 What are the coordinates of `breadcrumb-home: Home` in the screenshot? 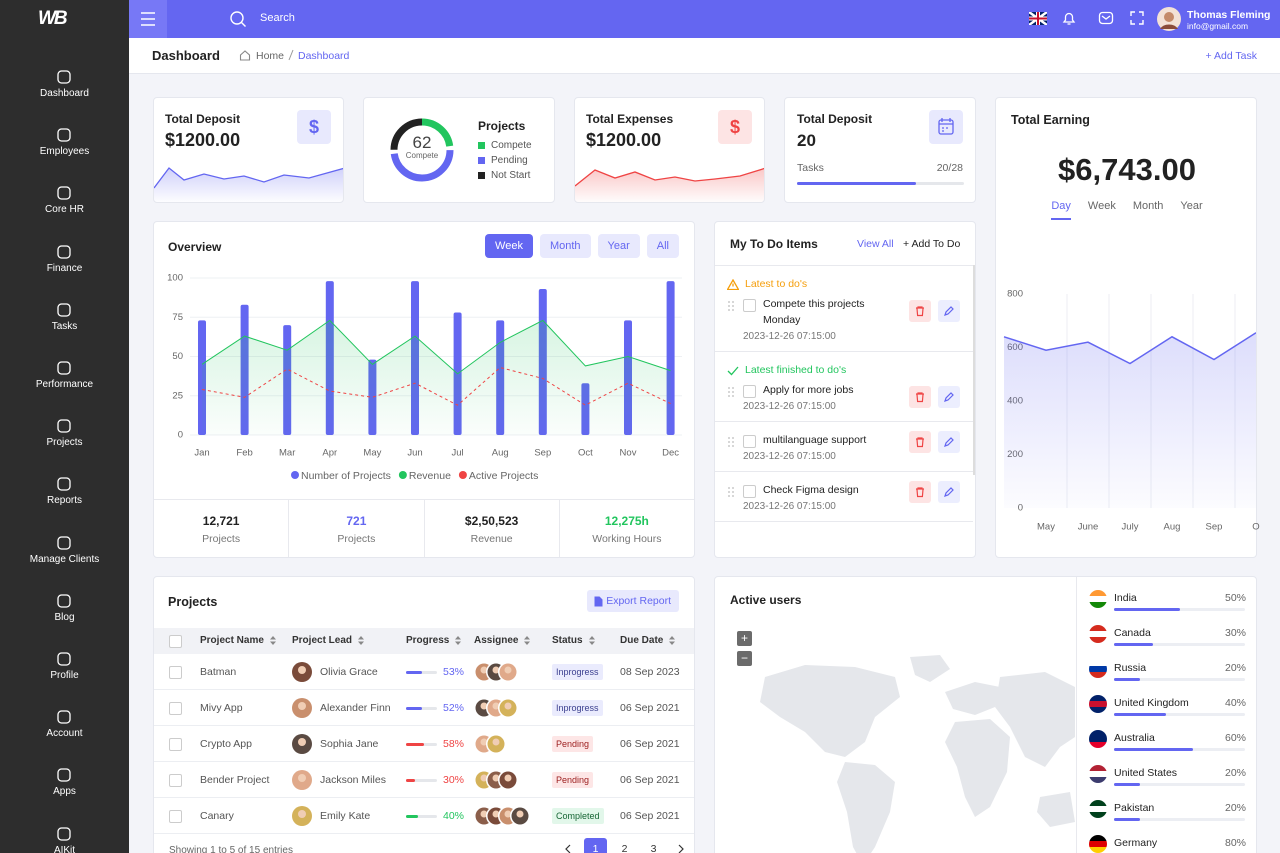 It's located at (270, 56).